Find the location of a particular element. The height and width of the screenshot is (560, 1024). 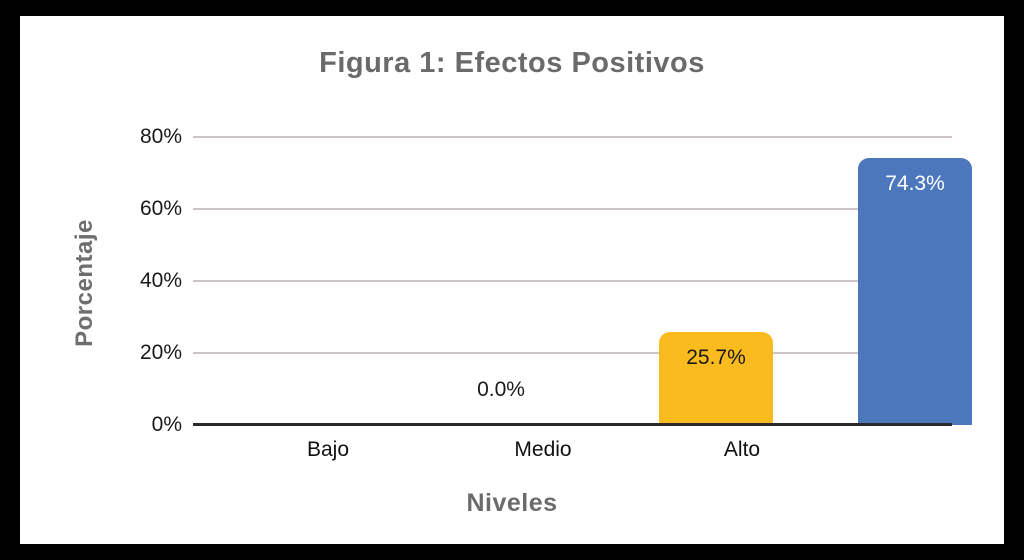

y-tick-label: 80% is located at coordinates (160, 136).